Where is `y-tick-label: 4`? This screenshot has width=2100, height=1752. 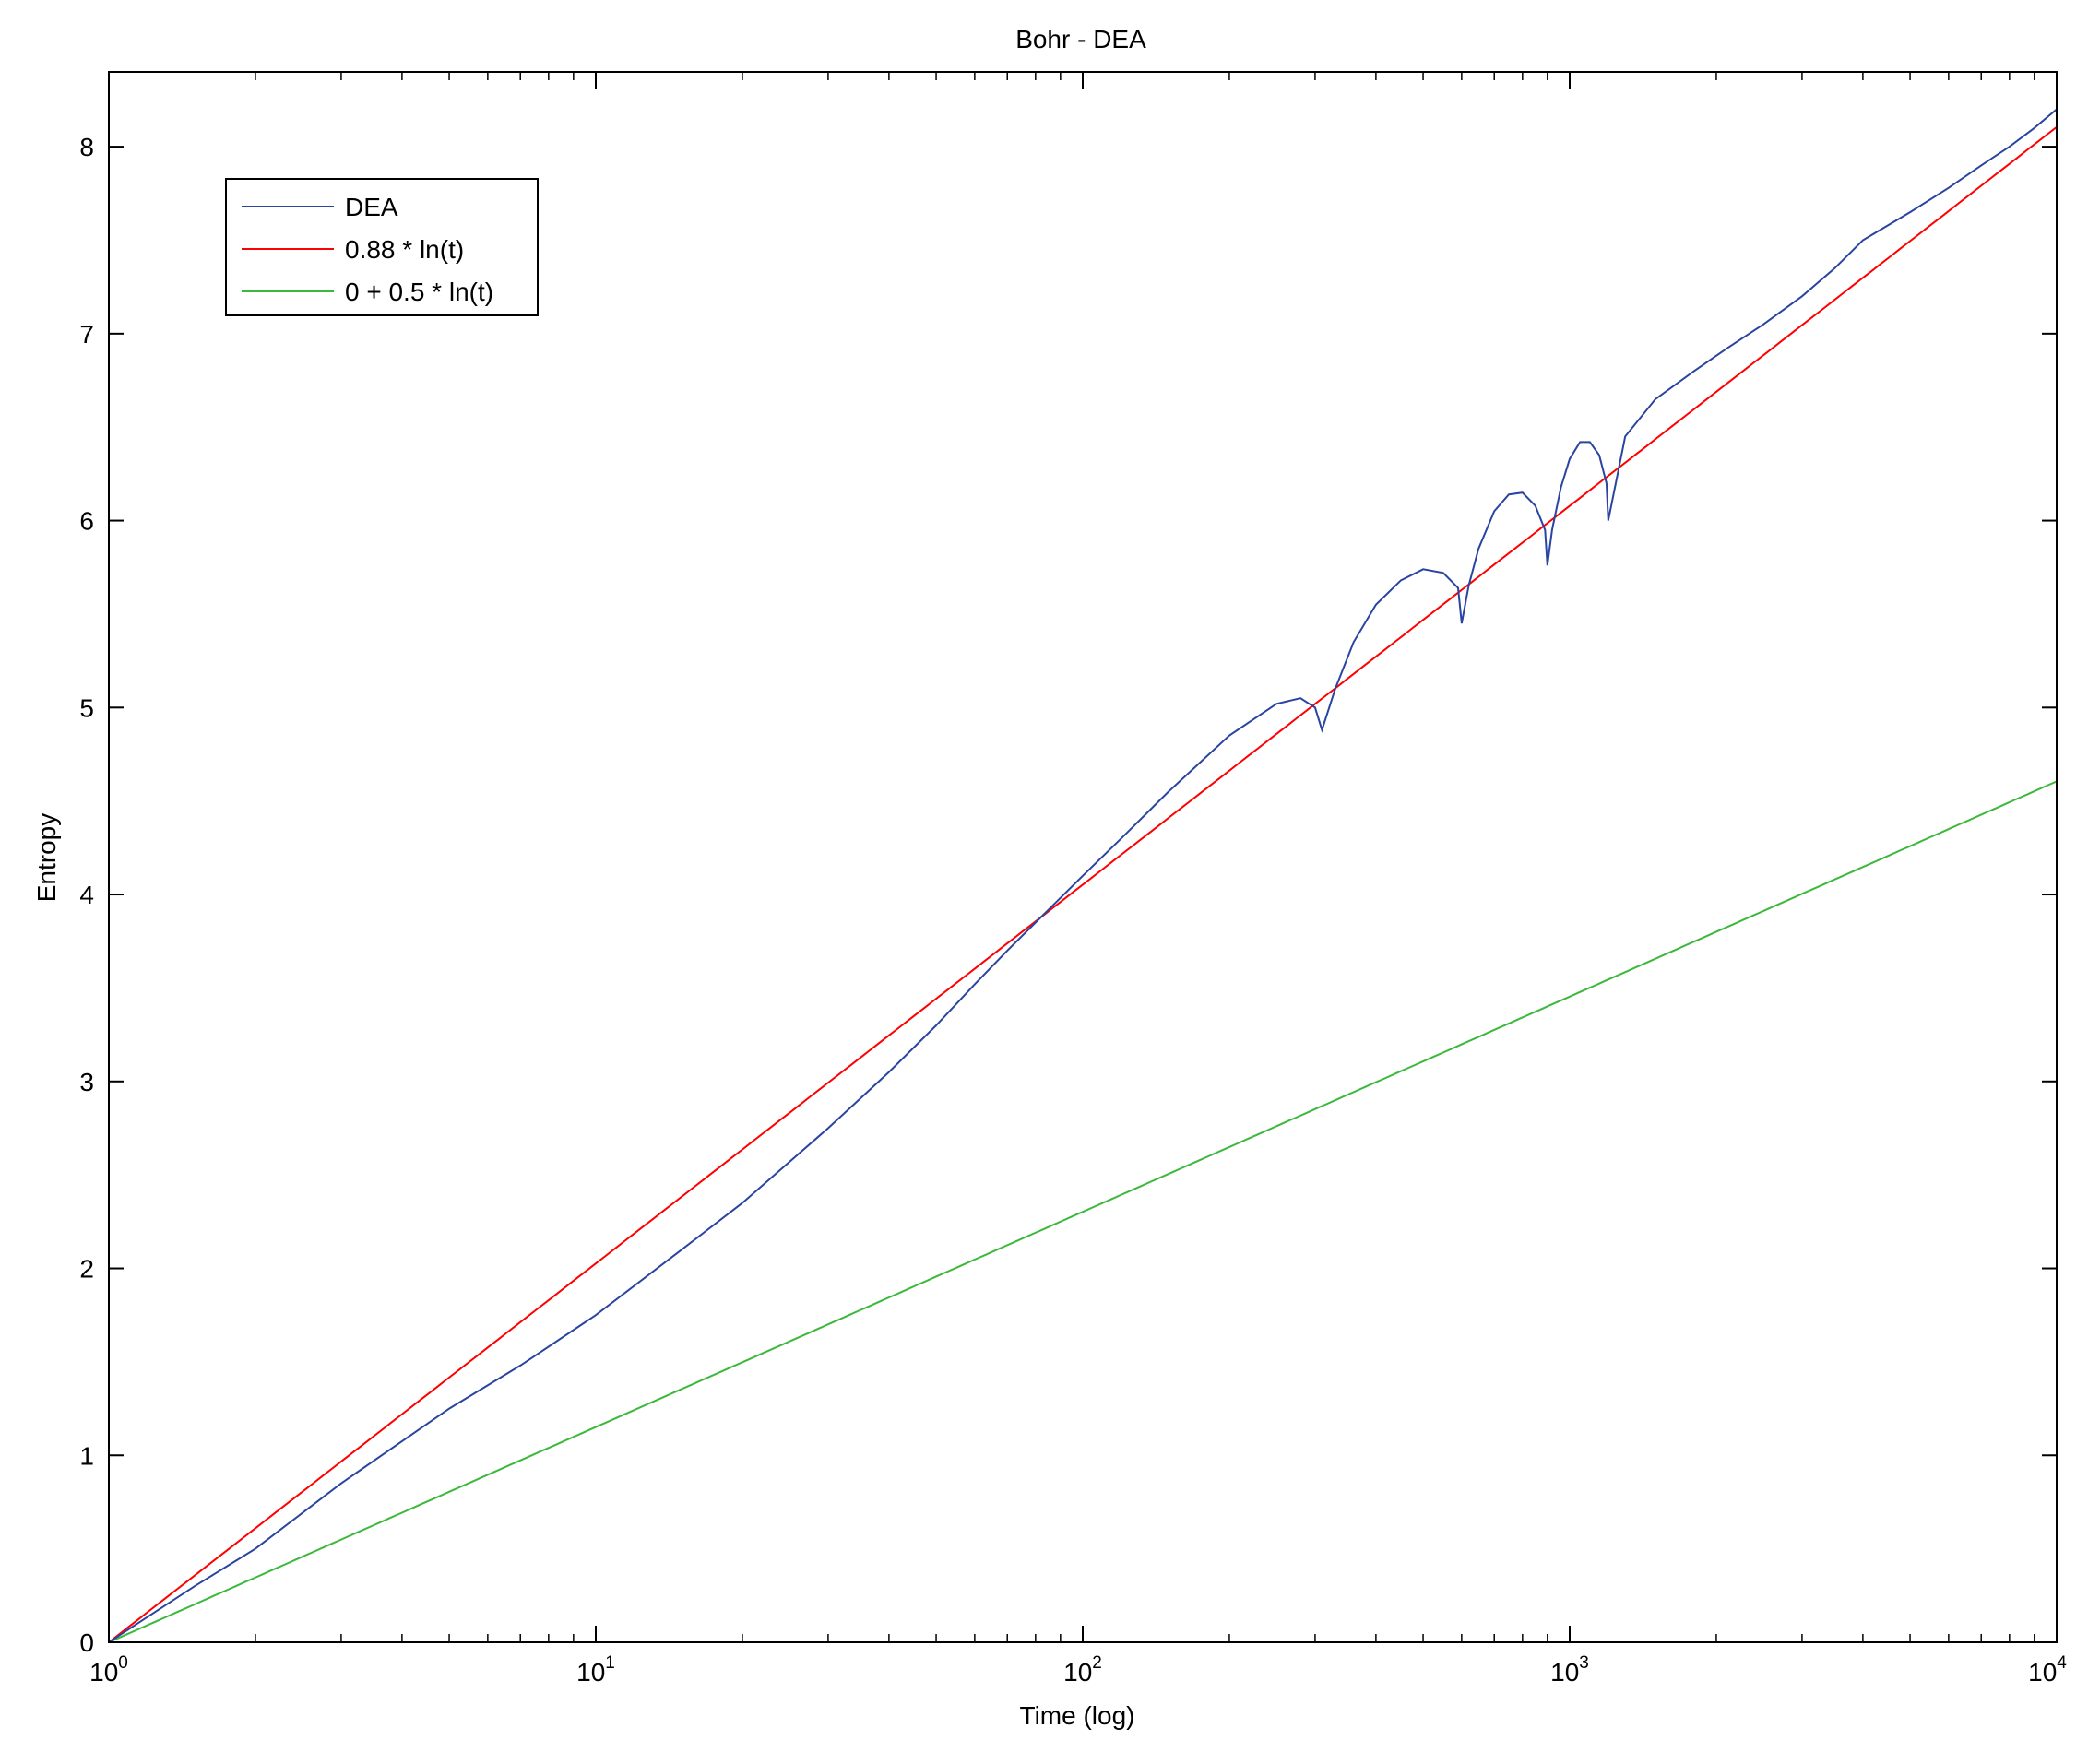 y-tick-label: 4 is located at coordinates (86, 895).